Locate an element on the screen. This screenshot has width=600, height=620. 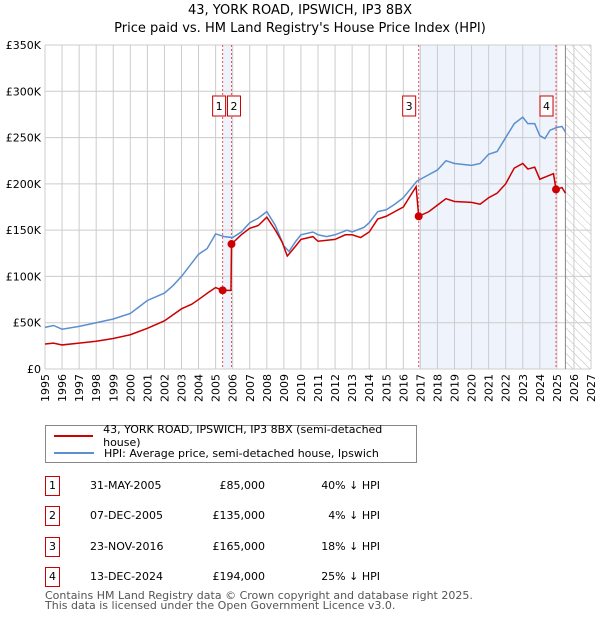
sale-label: 4 is located at coordinates (546, 106).